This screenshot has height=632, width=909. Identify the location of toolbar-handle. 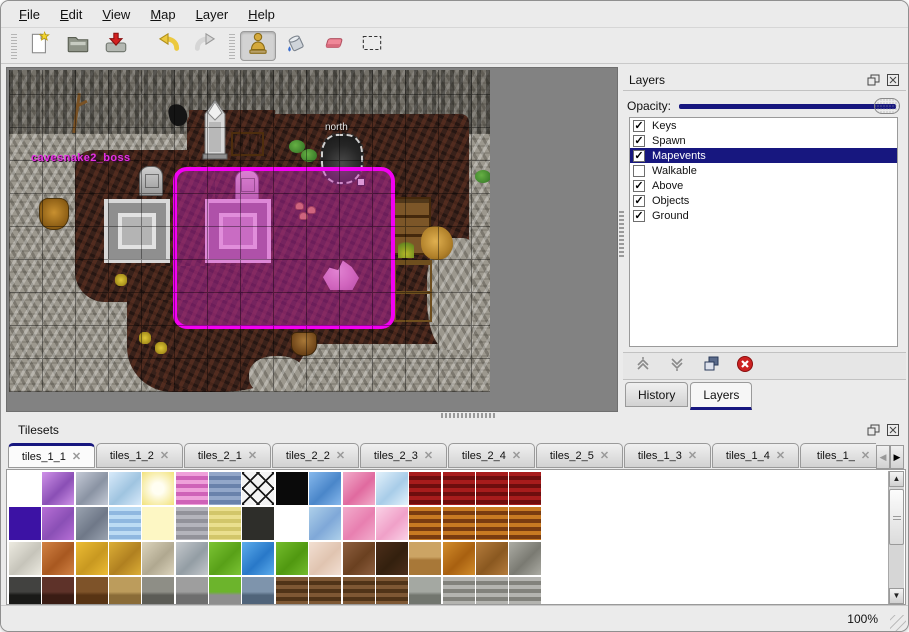
(232, 45).